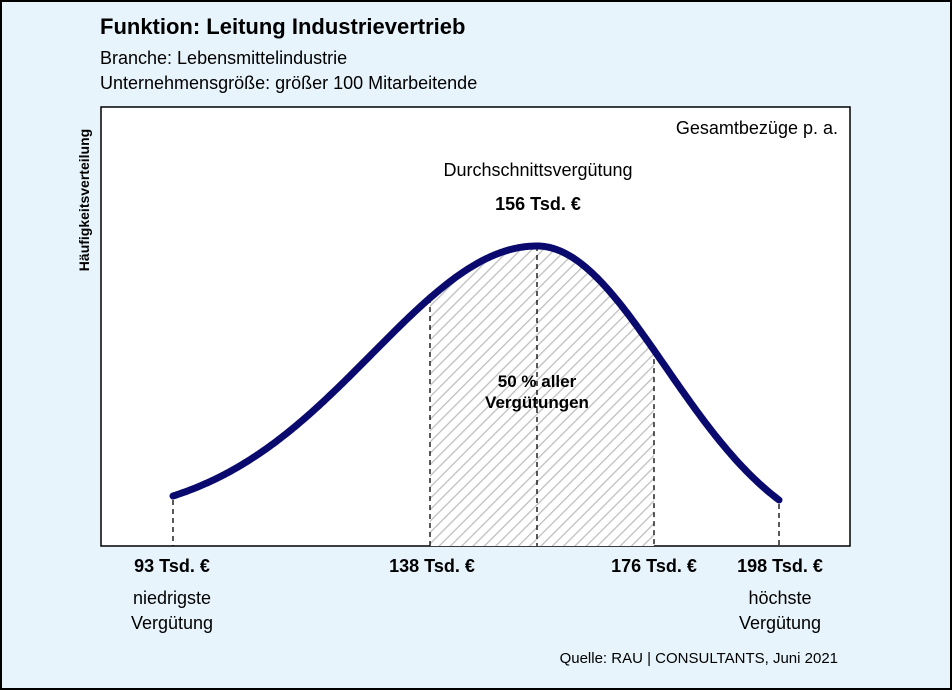  I want to click on metric-label: Gesamtbezüge p. a., so click(756, 128).